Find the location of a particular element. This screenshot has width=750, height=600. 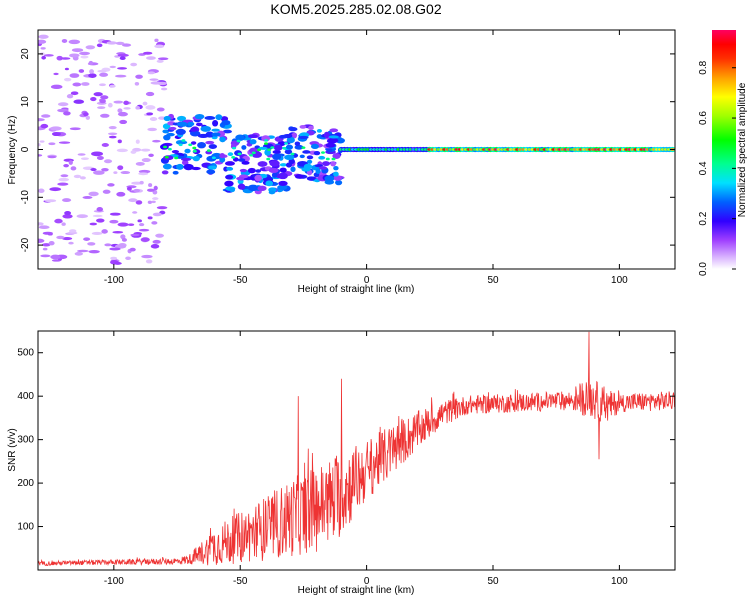

snr-y-label: SNR (v/v) is located at coordinates (12, 449).